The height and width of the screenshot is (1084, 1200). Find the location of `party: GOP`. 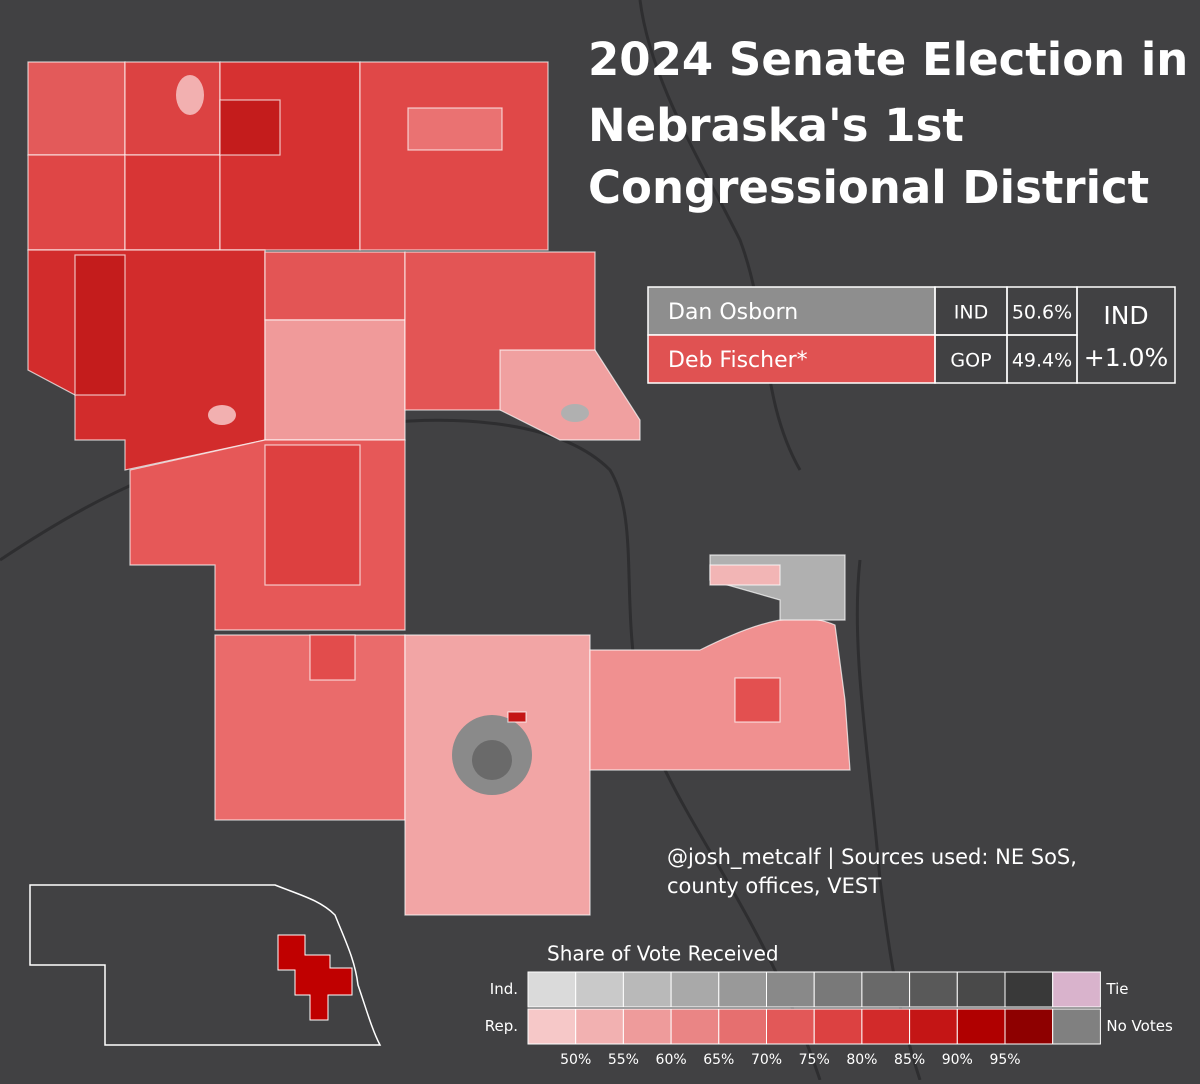

party: GOP is located at coordinates (970, 361).